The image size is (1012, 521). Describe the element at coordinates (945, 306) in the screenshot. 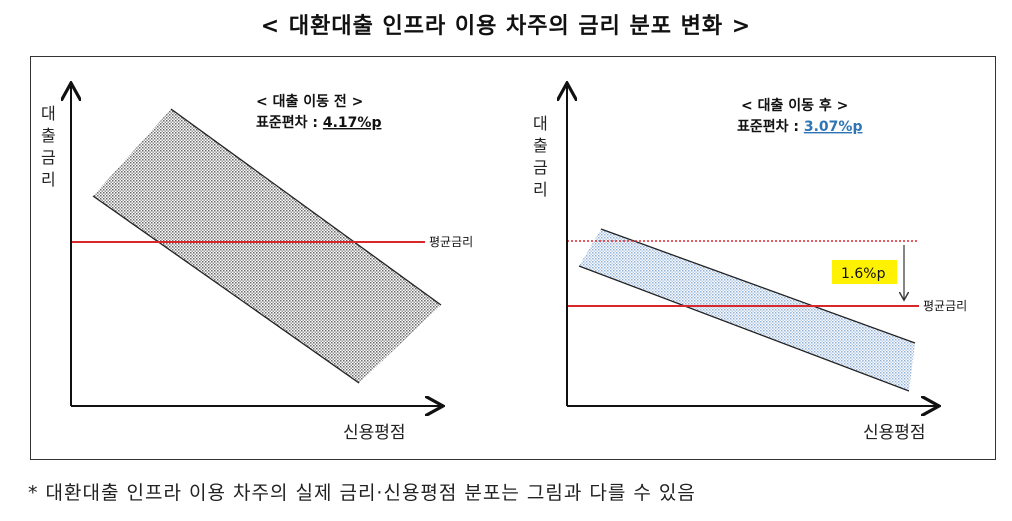

I see `right-average-rate-label: 평균금리` at that location.